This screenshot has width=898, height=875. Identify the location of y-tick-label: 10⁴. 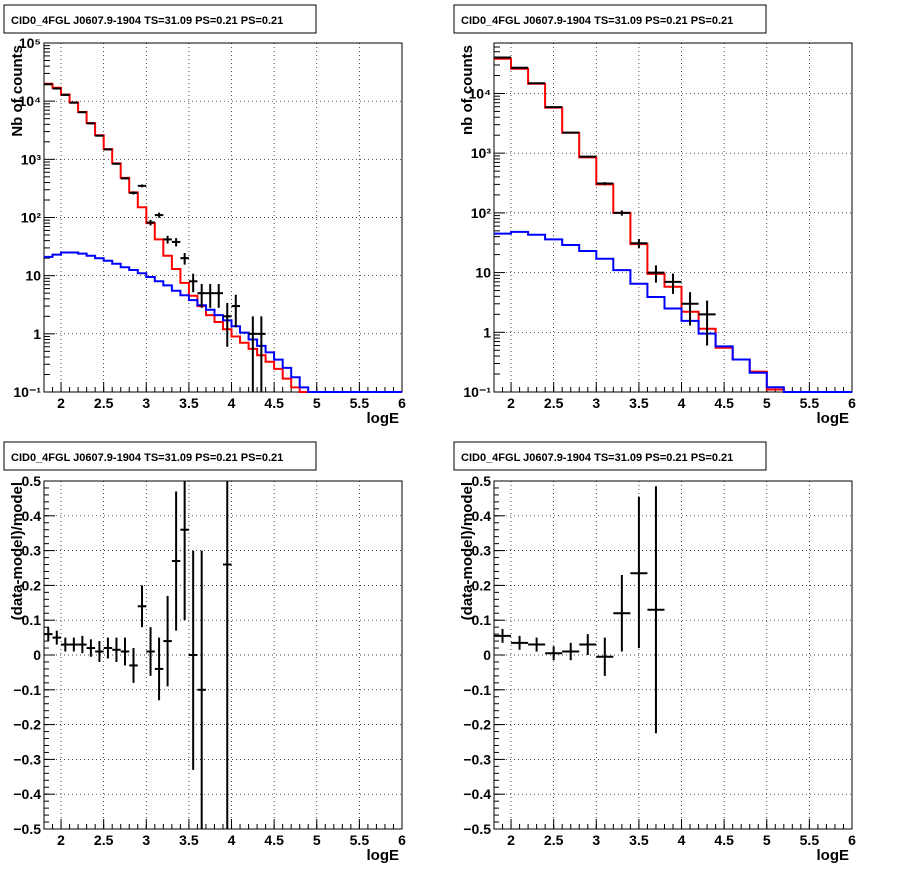
(480, 93).